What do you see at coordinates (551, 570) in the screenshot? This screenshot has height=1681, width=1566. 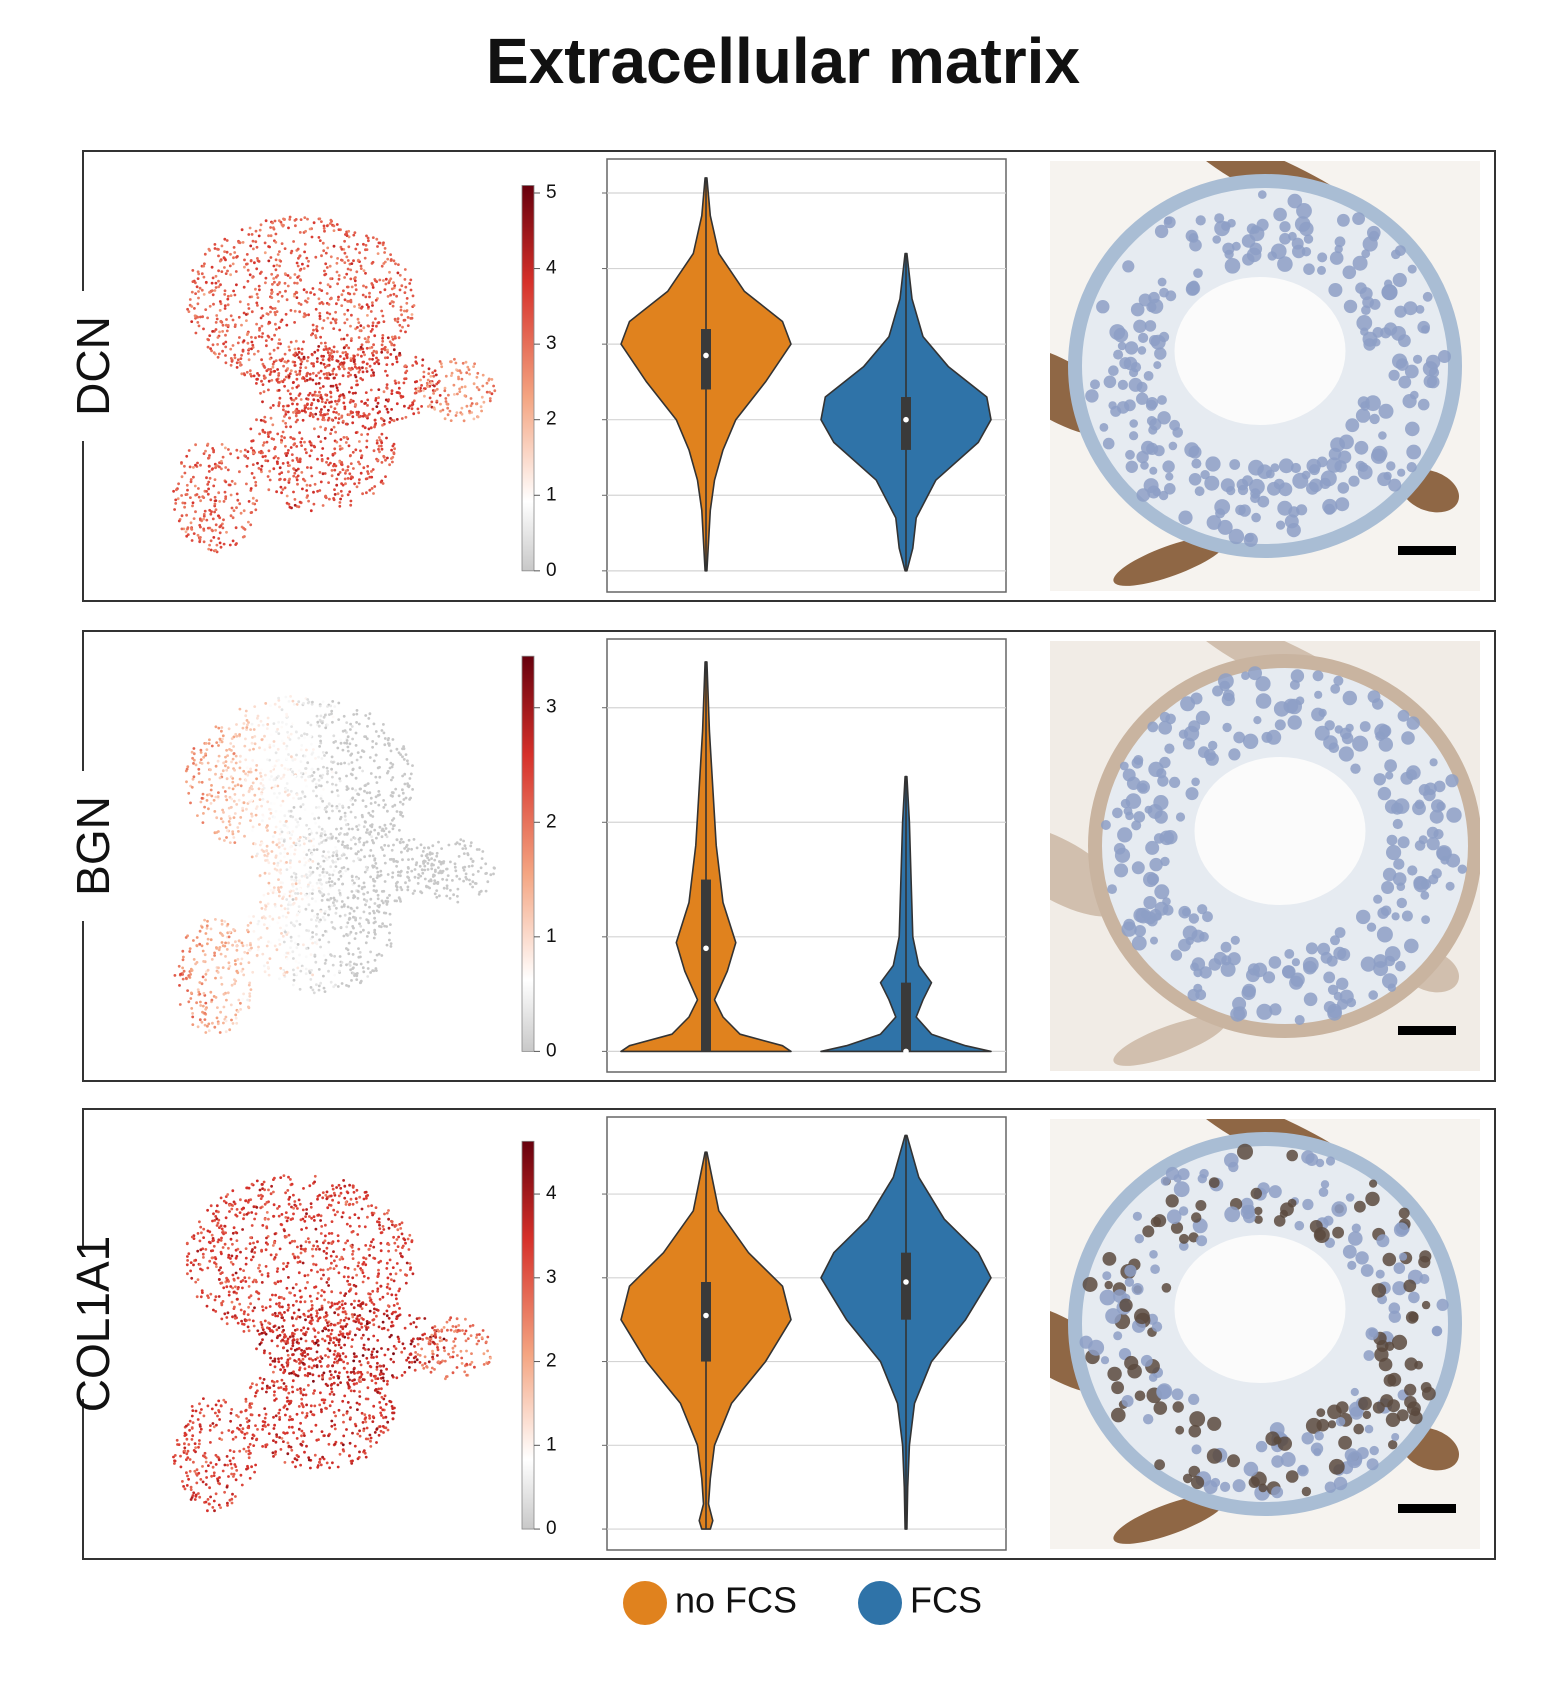 I see `y-tick-label: 0` at bounding box center [551, 570].